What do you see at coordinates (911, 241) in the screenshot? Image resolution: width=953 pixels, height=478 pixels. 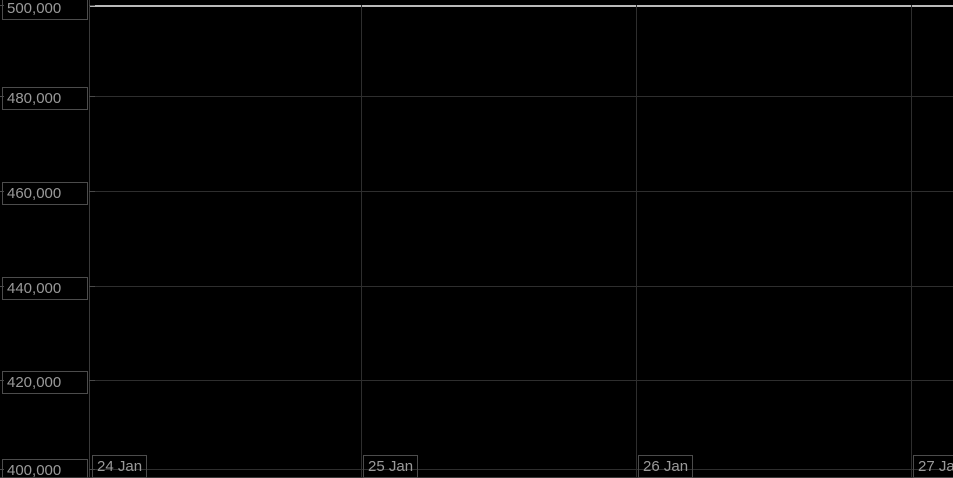 I see `gridline-27-jan` at bounding box center [911, 241].